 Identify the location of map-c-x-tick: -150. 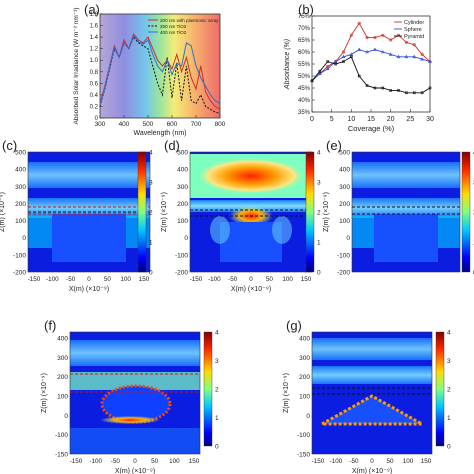
(34, 279).